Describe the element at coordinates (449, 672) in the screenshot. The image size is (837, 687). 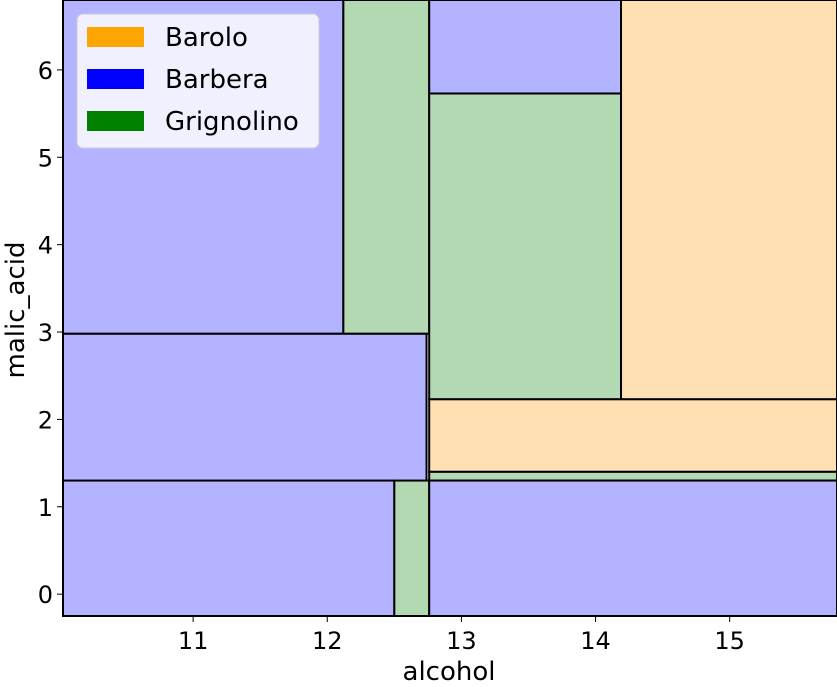
I see `x-axis-label: alcohol` at that location.